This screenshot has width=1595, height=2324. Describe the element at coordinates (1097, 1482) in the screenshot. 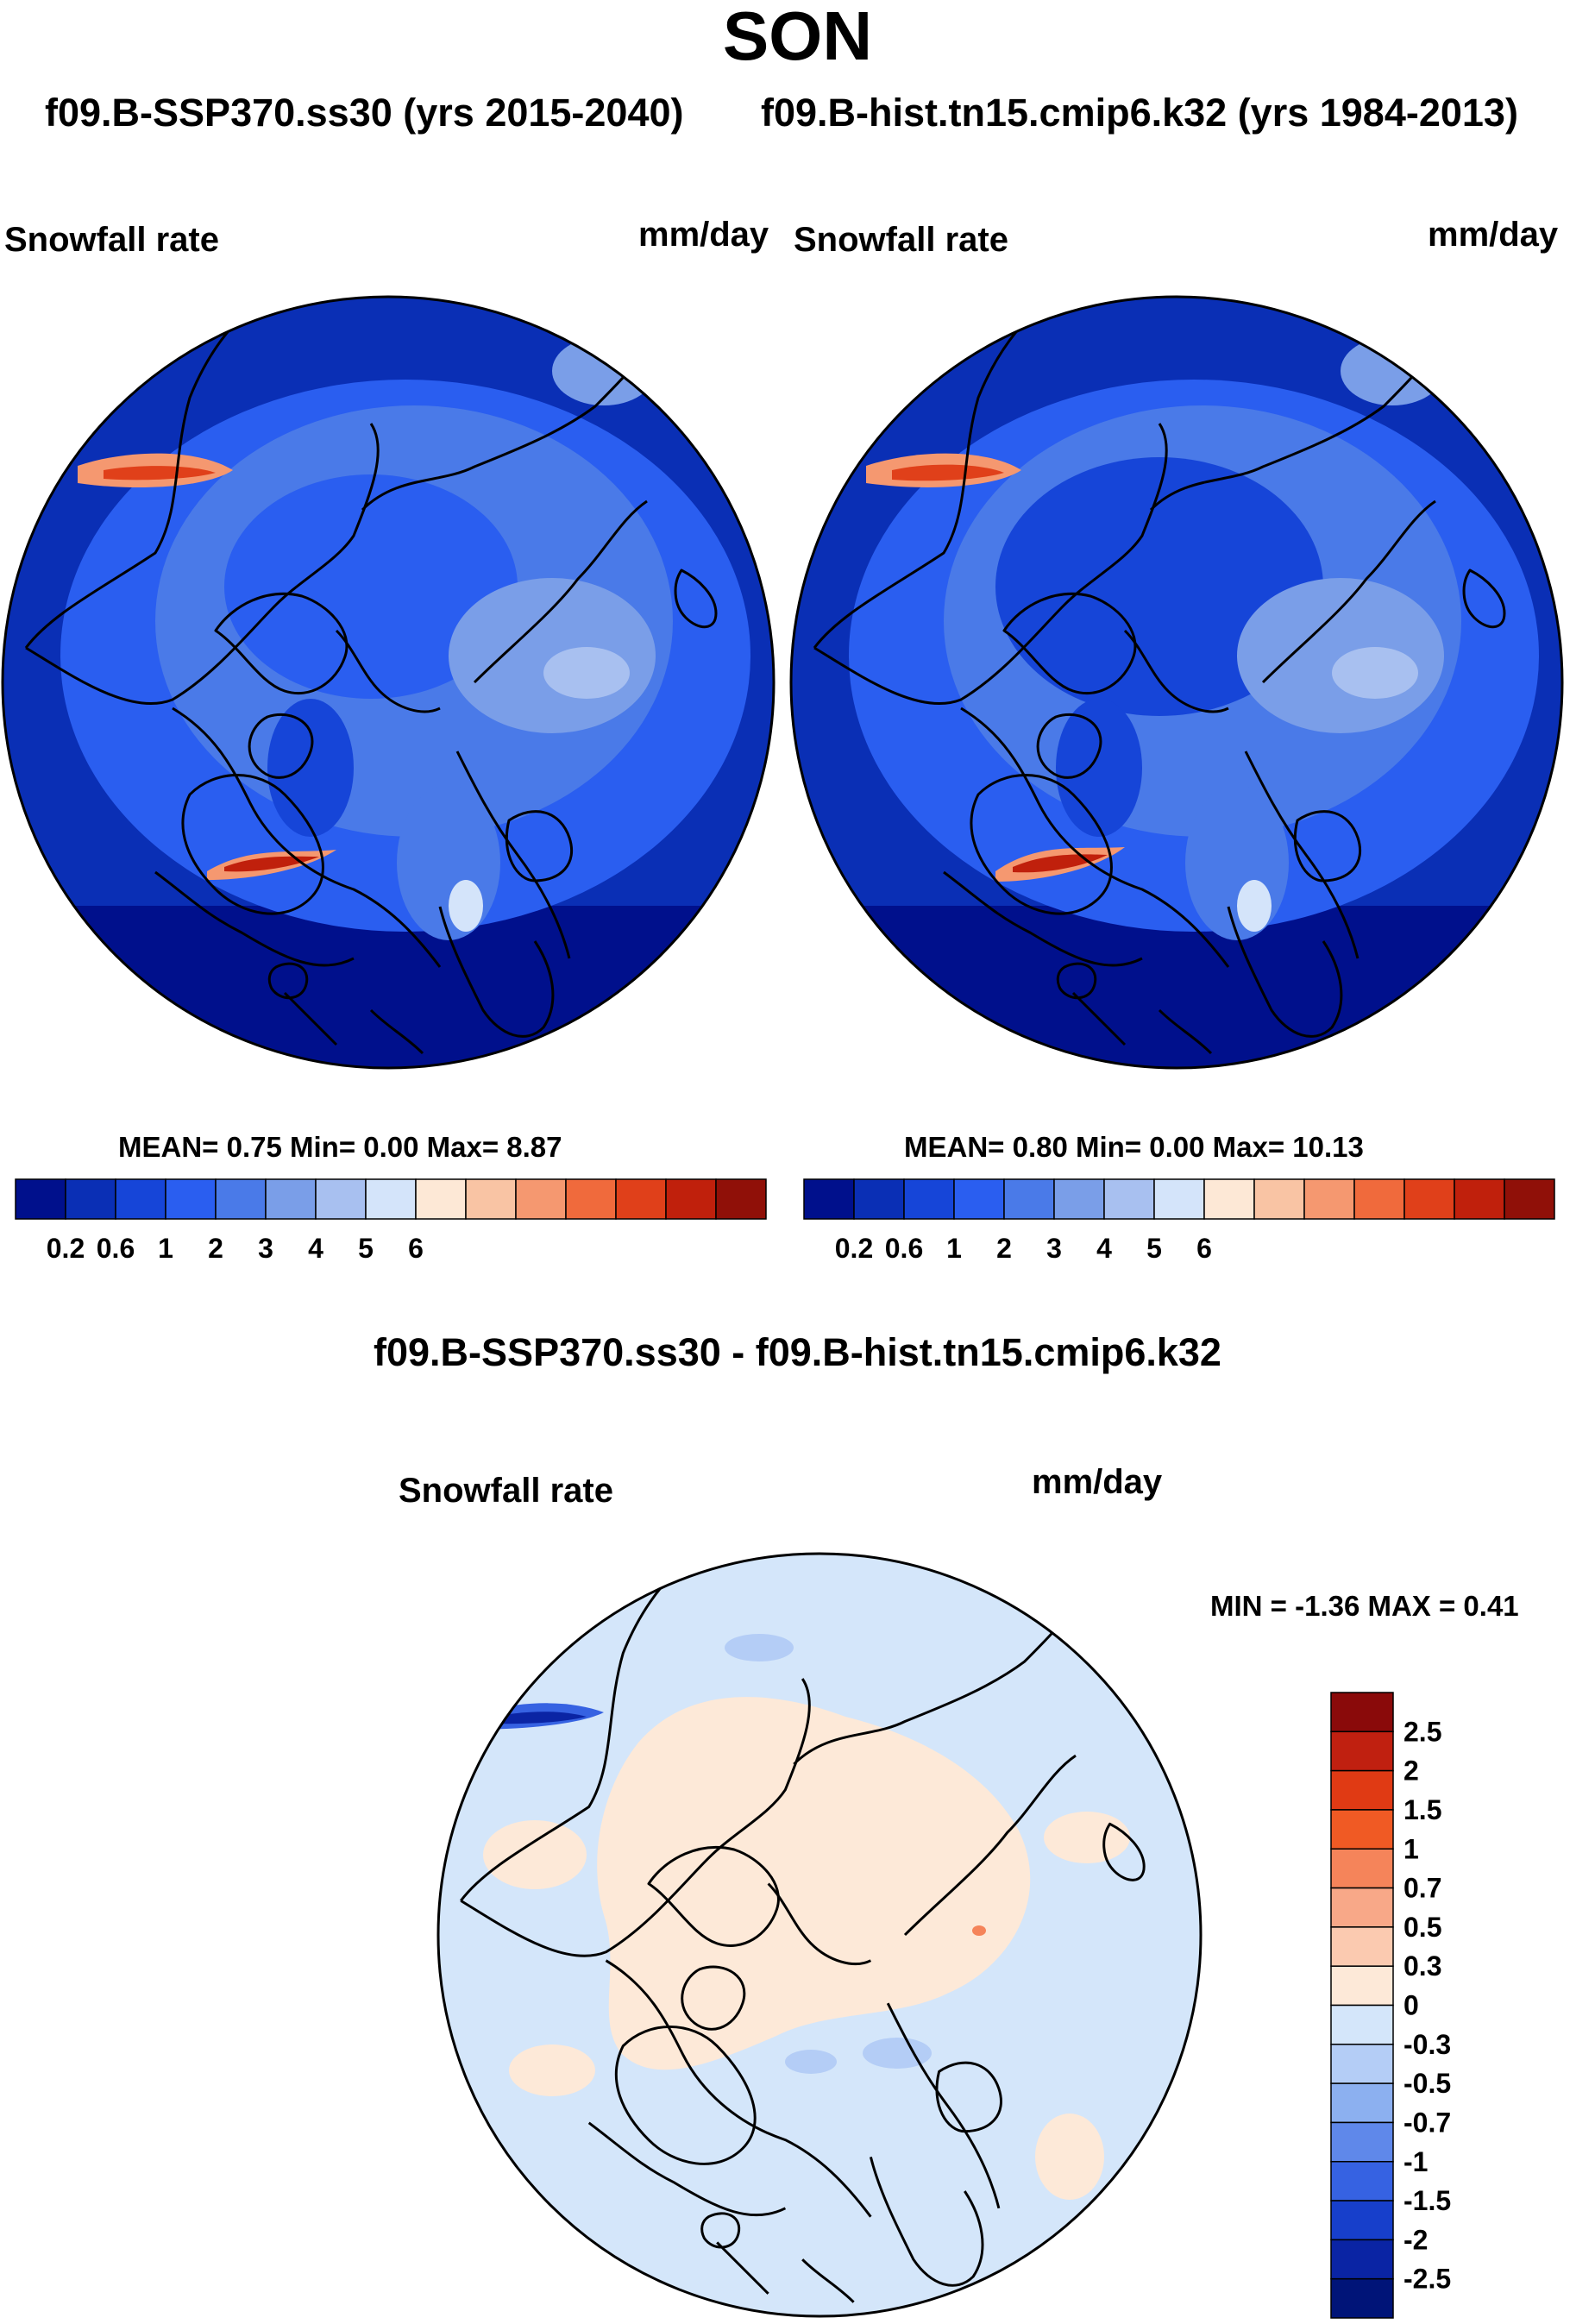

I see `diff-panel-units: mm/day` at that location.